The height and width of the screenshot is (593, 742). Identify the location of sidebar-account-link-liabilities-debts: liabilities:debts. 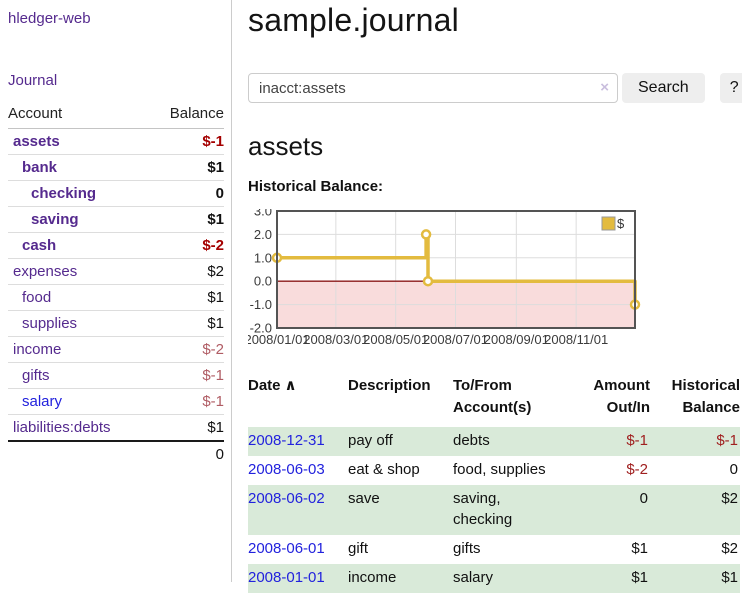
(62, 427).